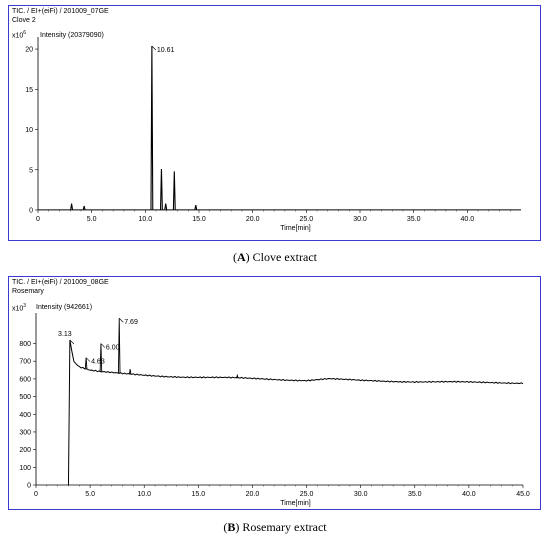  I want to click on caption-text: Clove extract, so click(283, 257).